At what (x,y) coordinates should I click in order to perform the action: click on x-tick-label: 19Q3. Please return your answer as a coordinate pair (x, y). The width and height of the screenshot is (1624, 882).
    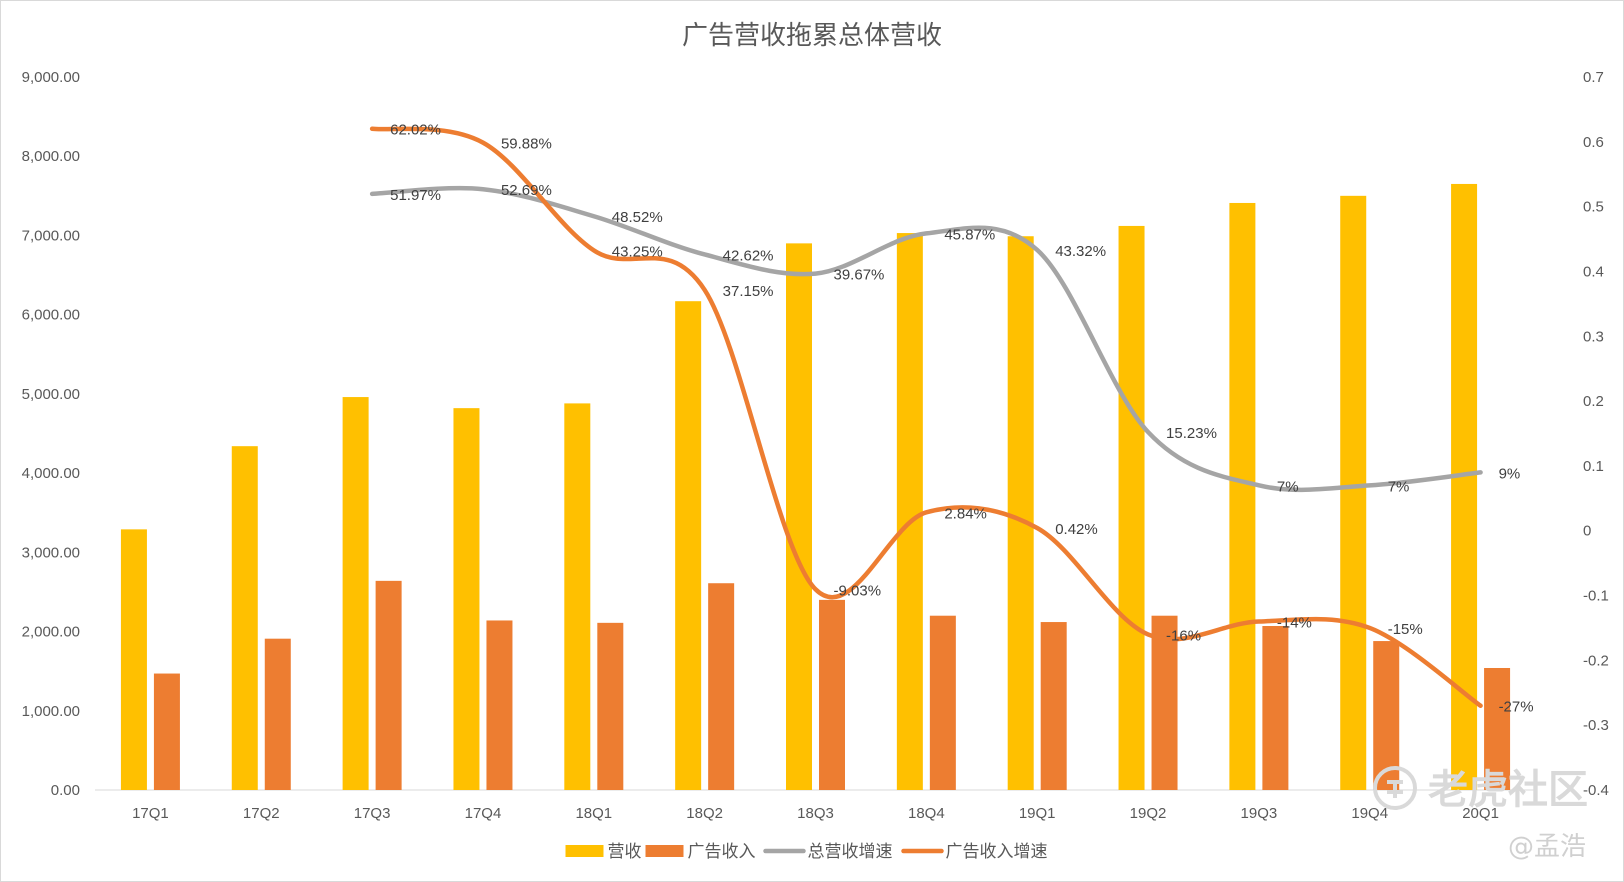
    Looking at the image, I should click on (1259, 813).